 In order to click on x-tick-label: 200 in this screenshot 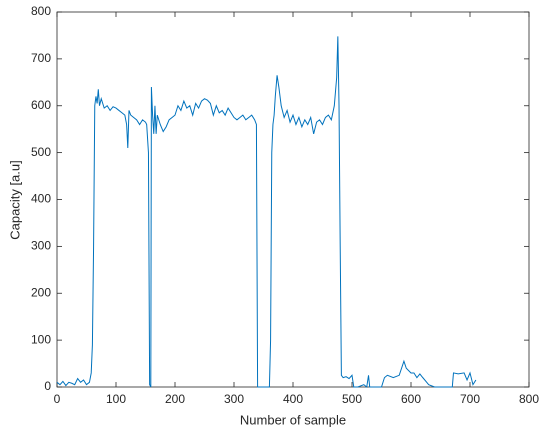, I will do `click(175, 399)`.